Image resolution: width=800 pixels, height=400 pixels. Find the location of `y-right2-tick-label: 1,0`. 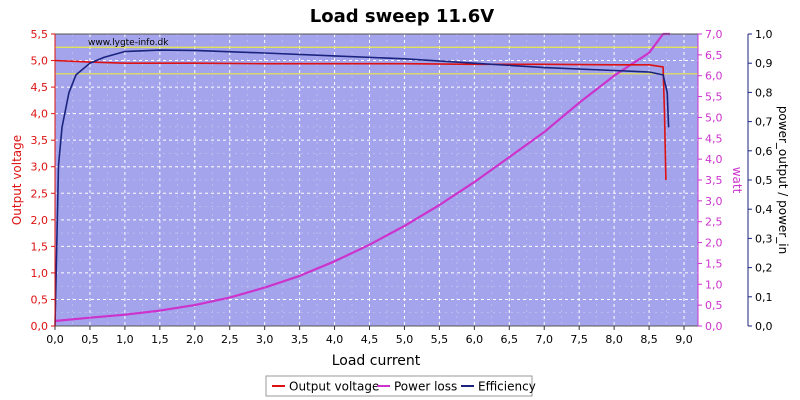

y-right2-tick-label: 1,0 is located at coordinates (764, 34).